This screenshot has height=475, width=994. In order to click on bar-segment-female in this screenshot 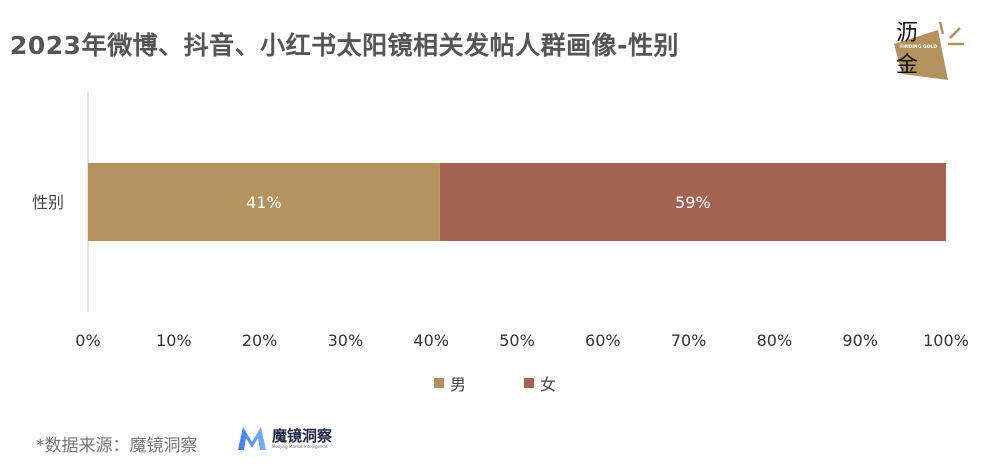, I will do `click(692, 202)`.